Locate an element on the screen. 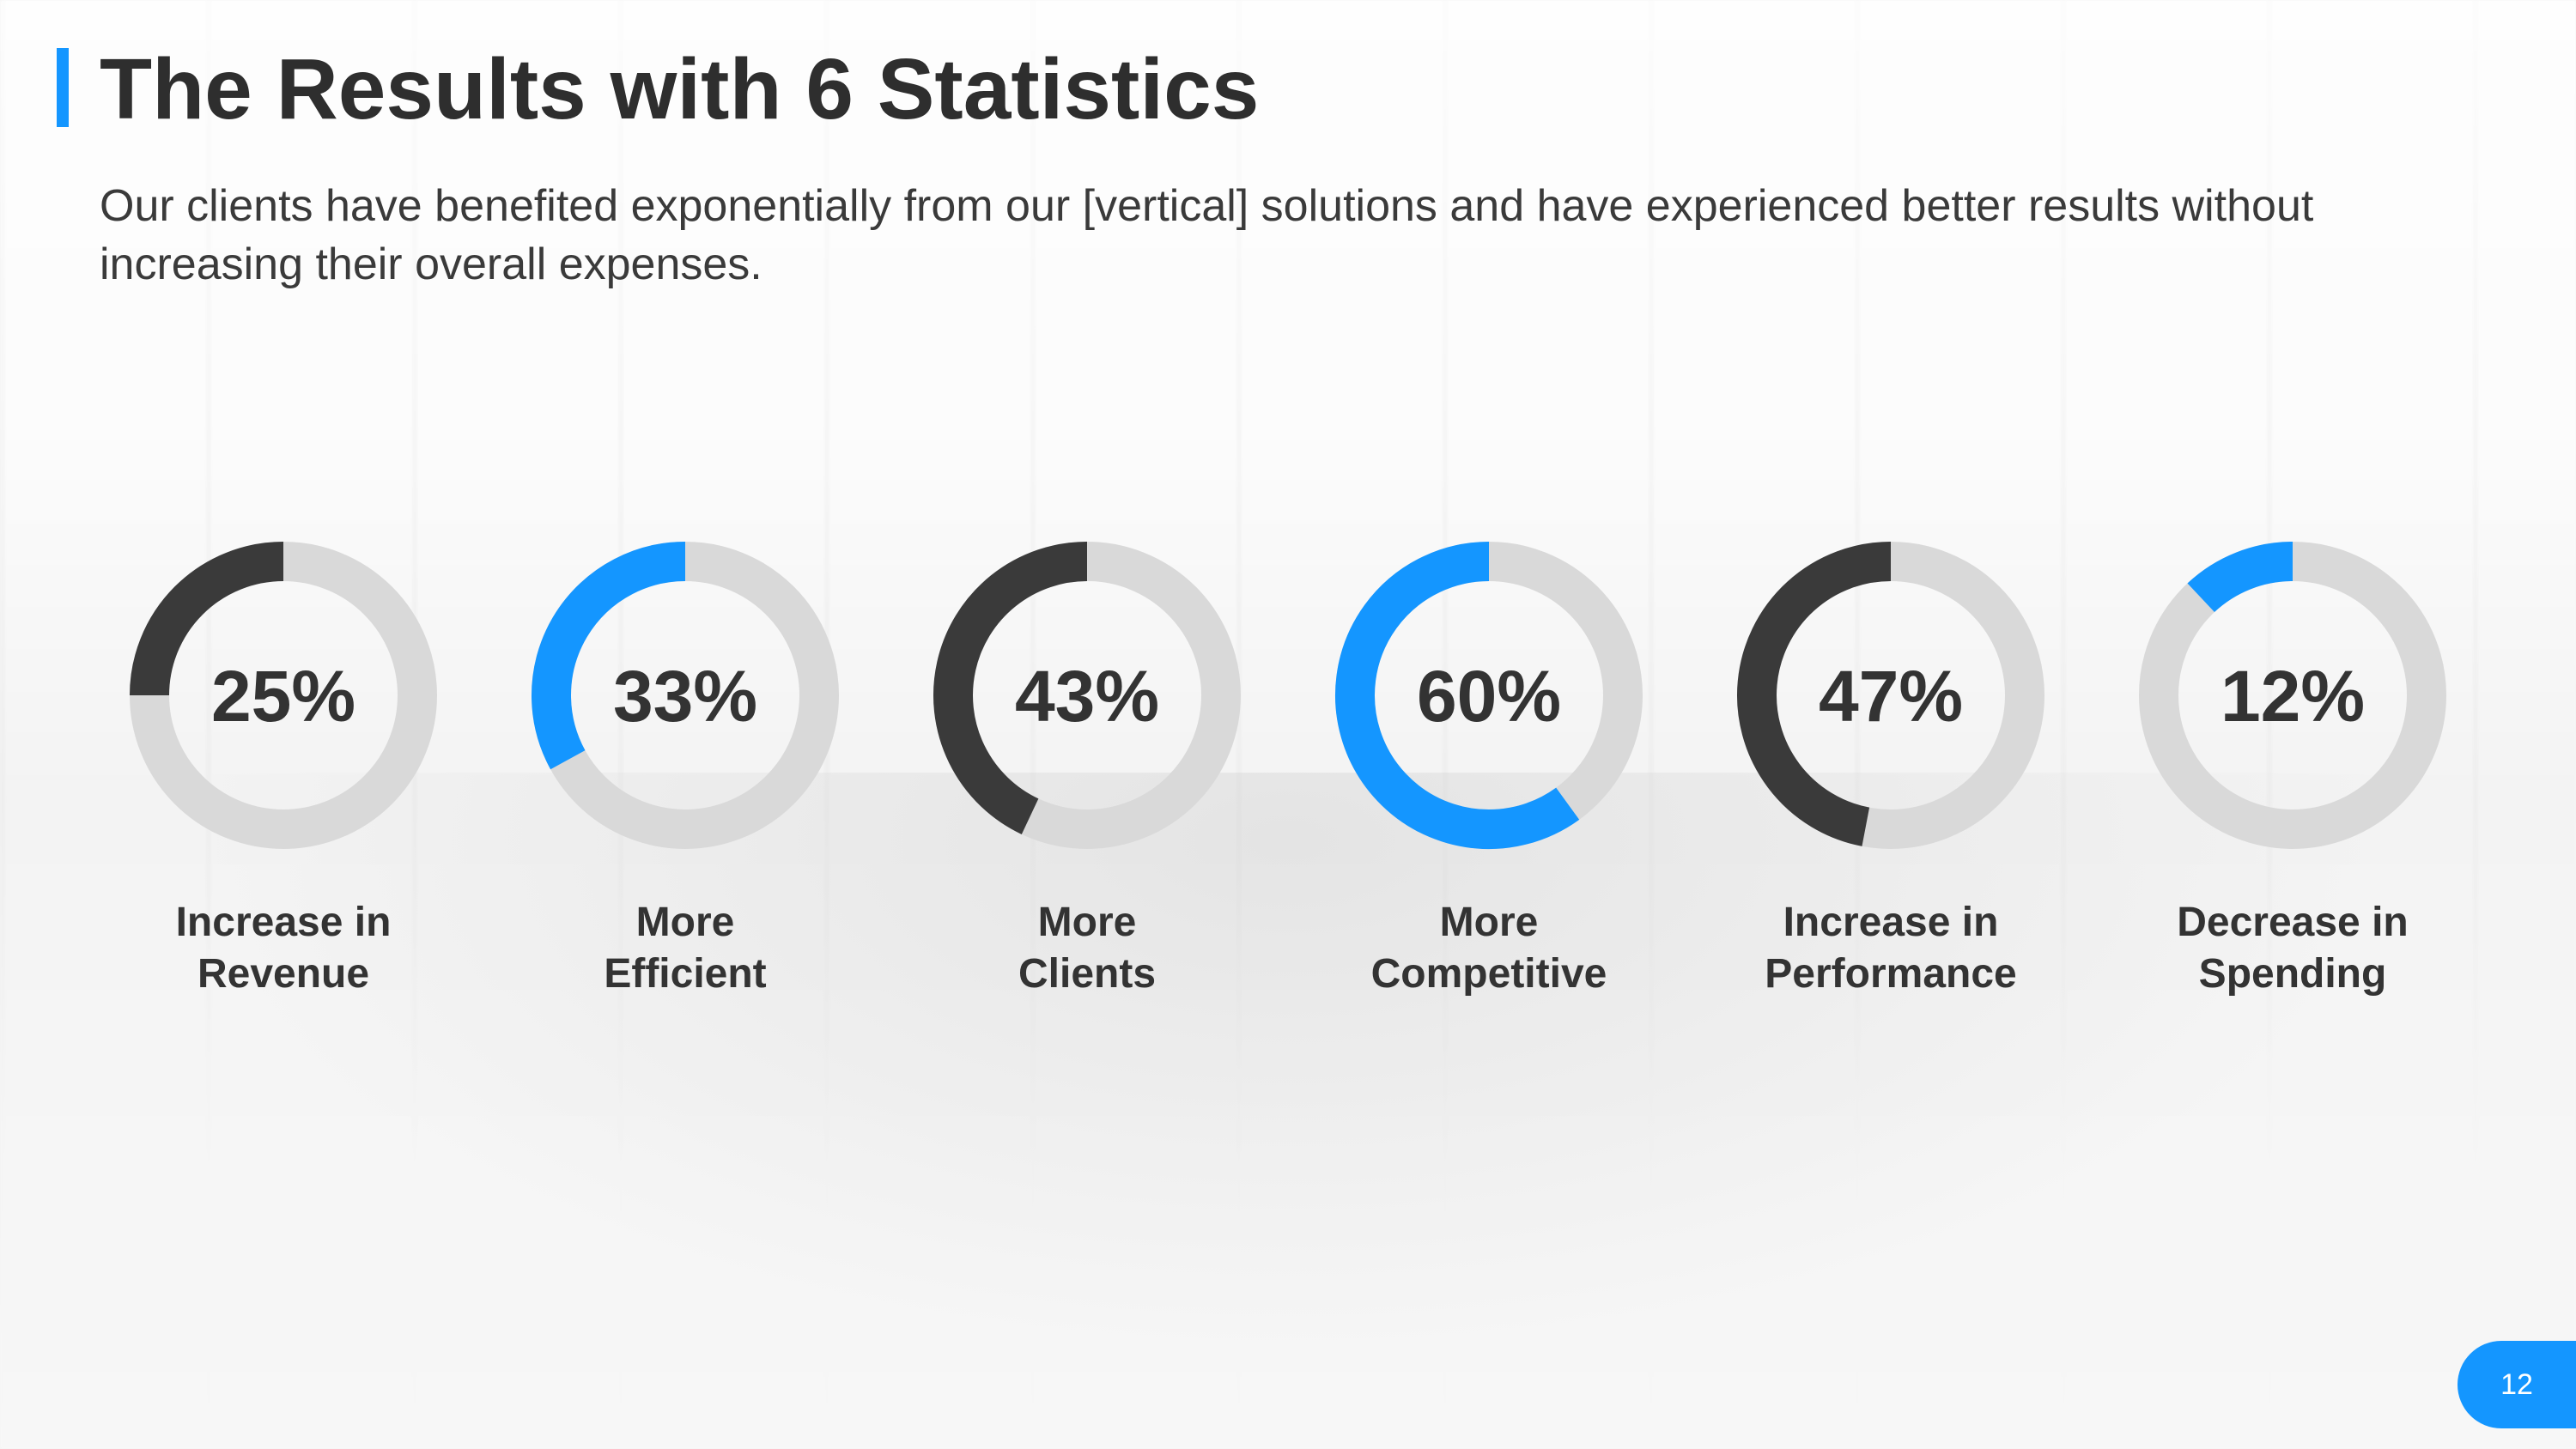  stat-label-line2: Efficient is located at coordinates (685, 974).